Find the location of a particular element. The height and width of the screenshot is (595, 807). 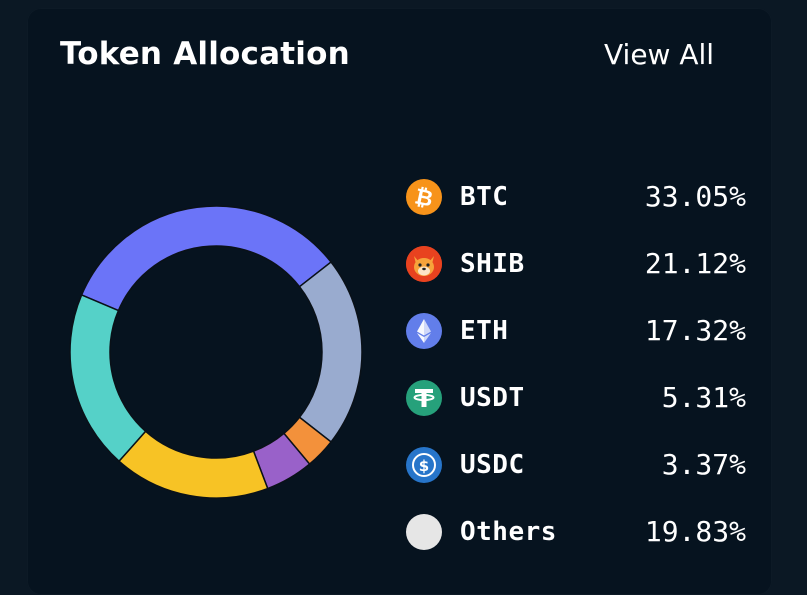

legend-percent: 33.05% is located at coordinates (695, 196).